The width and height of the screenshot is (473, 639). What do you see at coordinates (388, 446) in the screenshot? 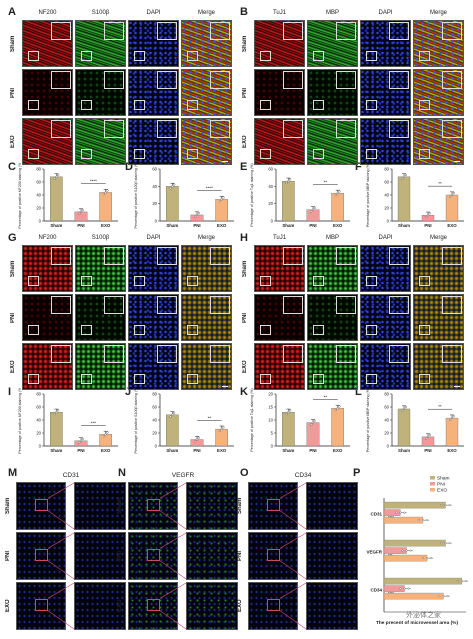
I see `y-tick-label: 0` at bounding box center [388, 446].